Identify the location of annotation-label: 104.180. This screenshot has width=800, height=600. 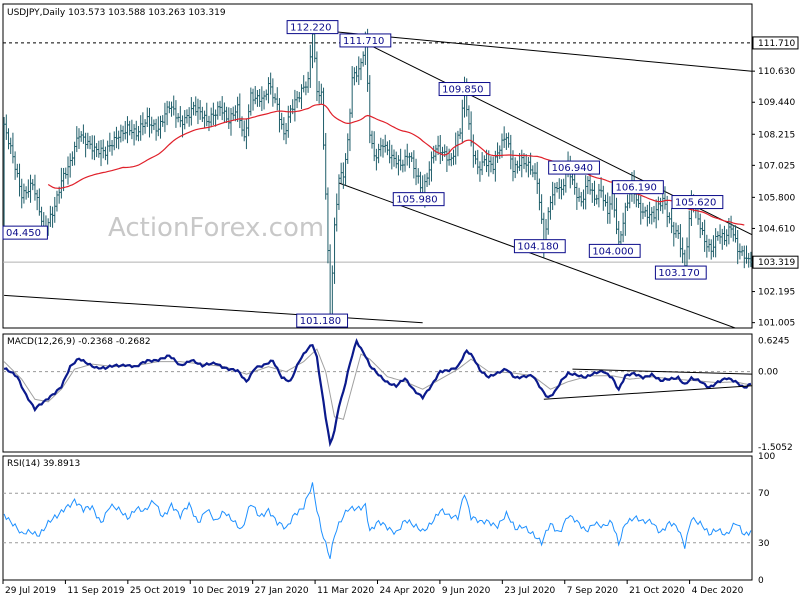
(537, 247).